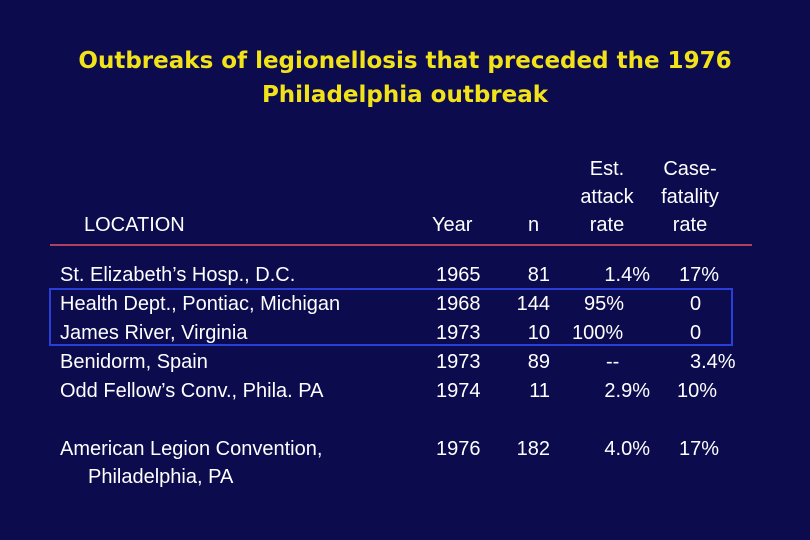 The height and width of the screenshot is (540, 810). Describe the element at coordinates (391, 317) in the screenshot. I see `highlight-box` at that location.